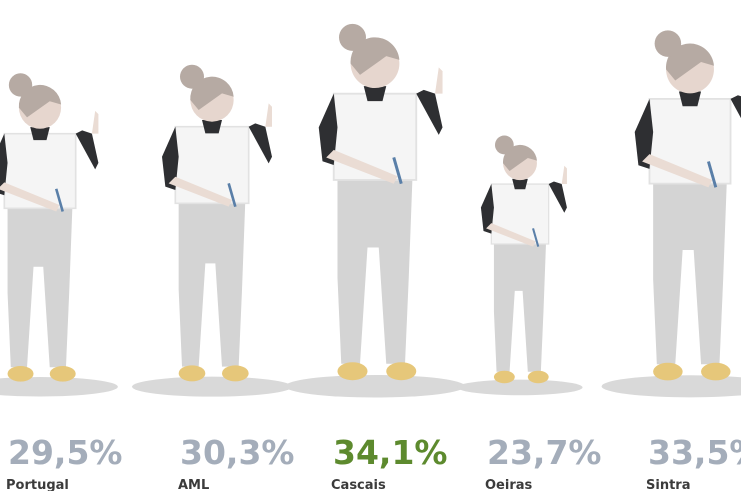  Describe the element at coordinates (390, 452) in the screenshot. I see `value-label: 34,1%` at that location.